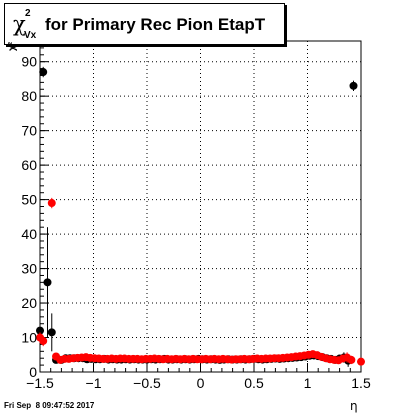 This screenshot has width=400, height=414. I want to click on title-superscript: 2, so click(28, 13).